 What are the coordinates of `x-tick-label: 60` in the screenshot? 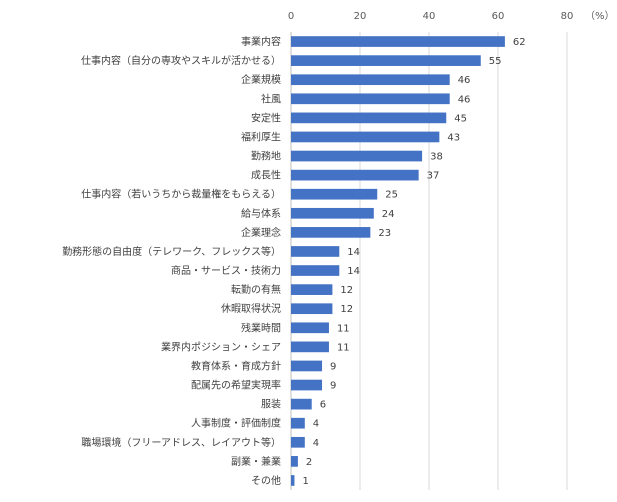 It's located at (498, 16).